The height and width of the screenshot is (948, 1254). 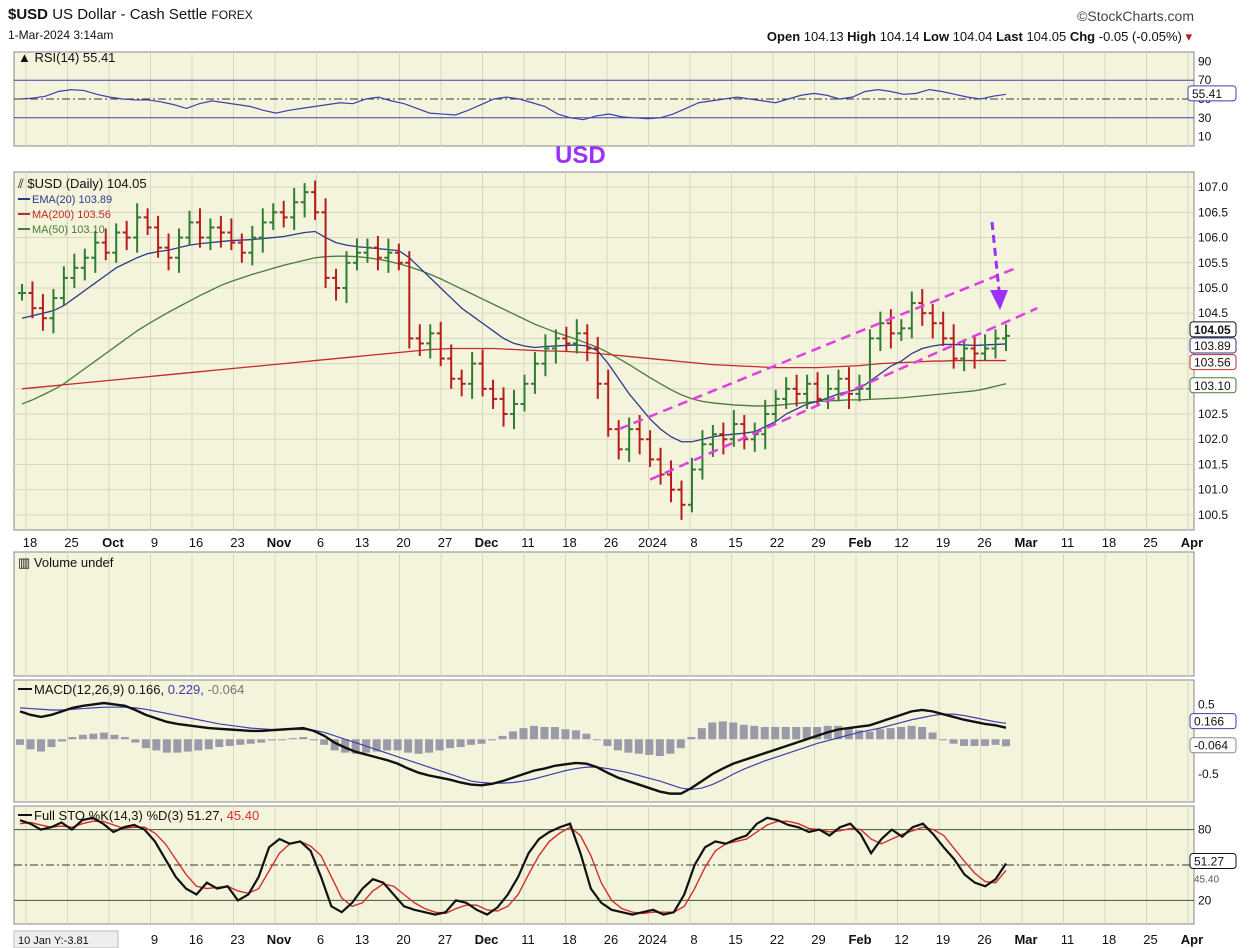 I want to click on price-legend-item: MA(200) 103.56, so click(x=71, y=215).